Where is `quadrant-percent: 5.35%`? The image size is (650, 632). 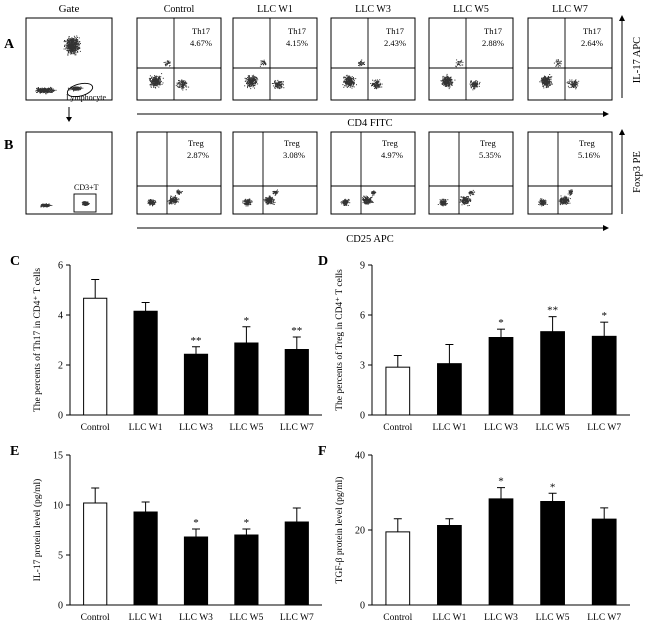 quadrant-percent: 5.35% is located at coordinates (490, 155).